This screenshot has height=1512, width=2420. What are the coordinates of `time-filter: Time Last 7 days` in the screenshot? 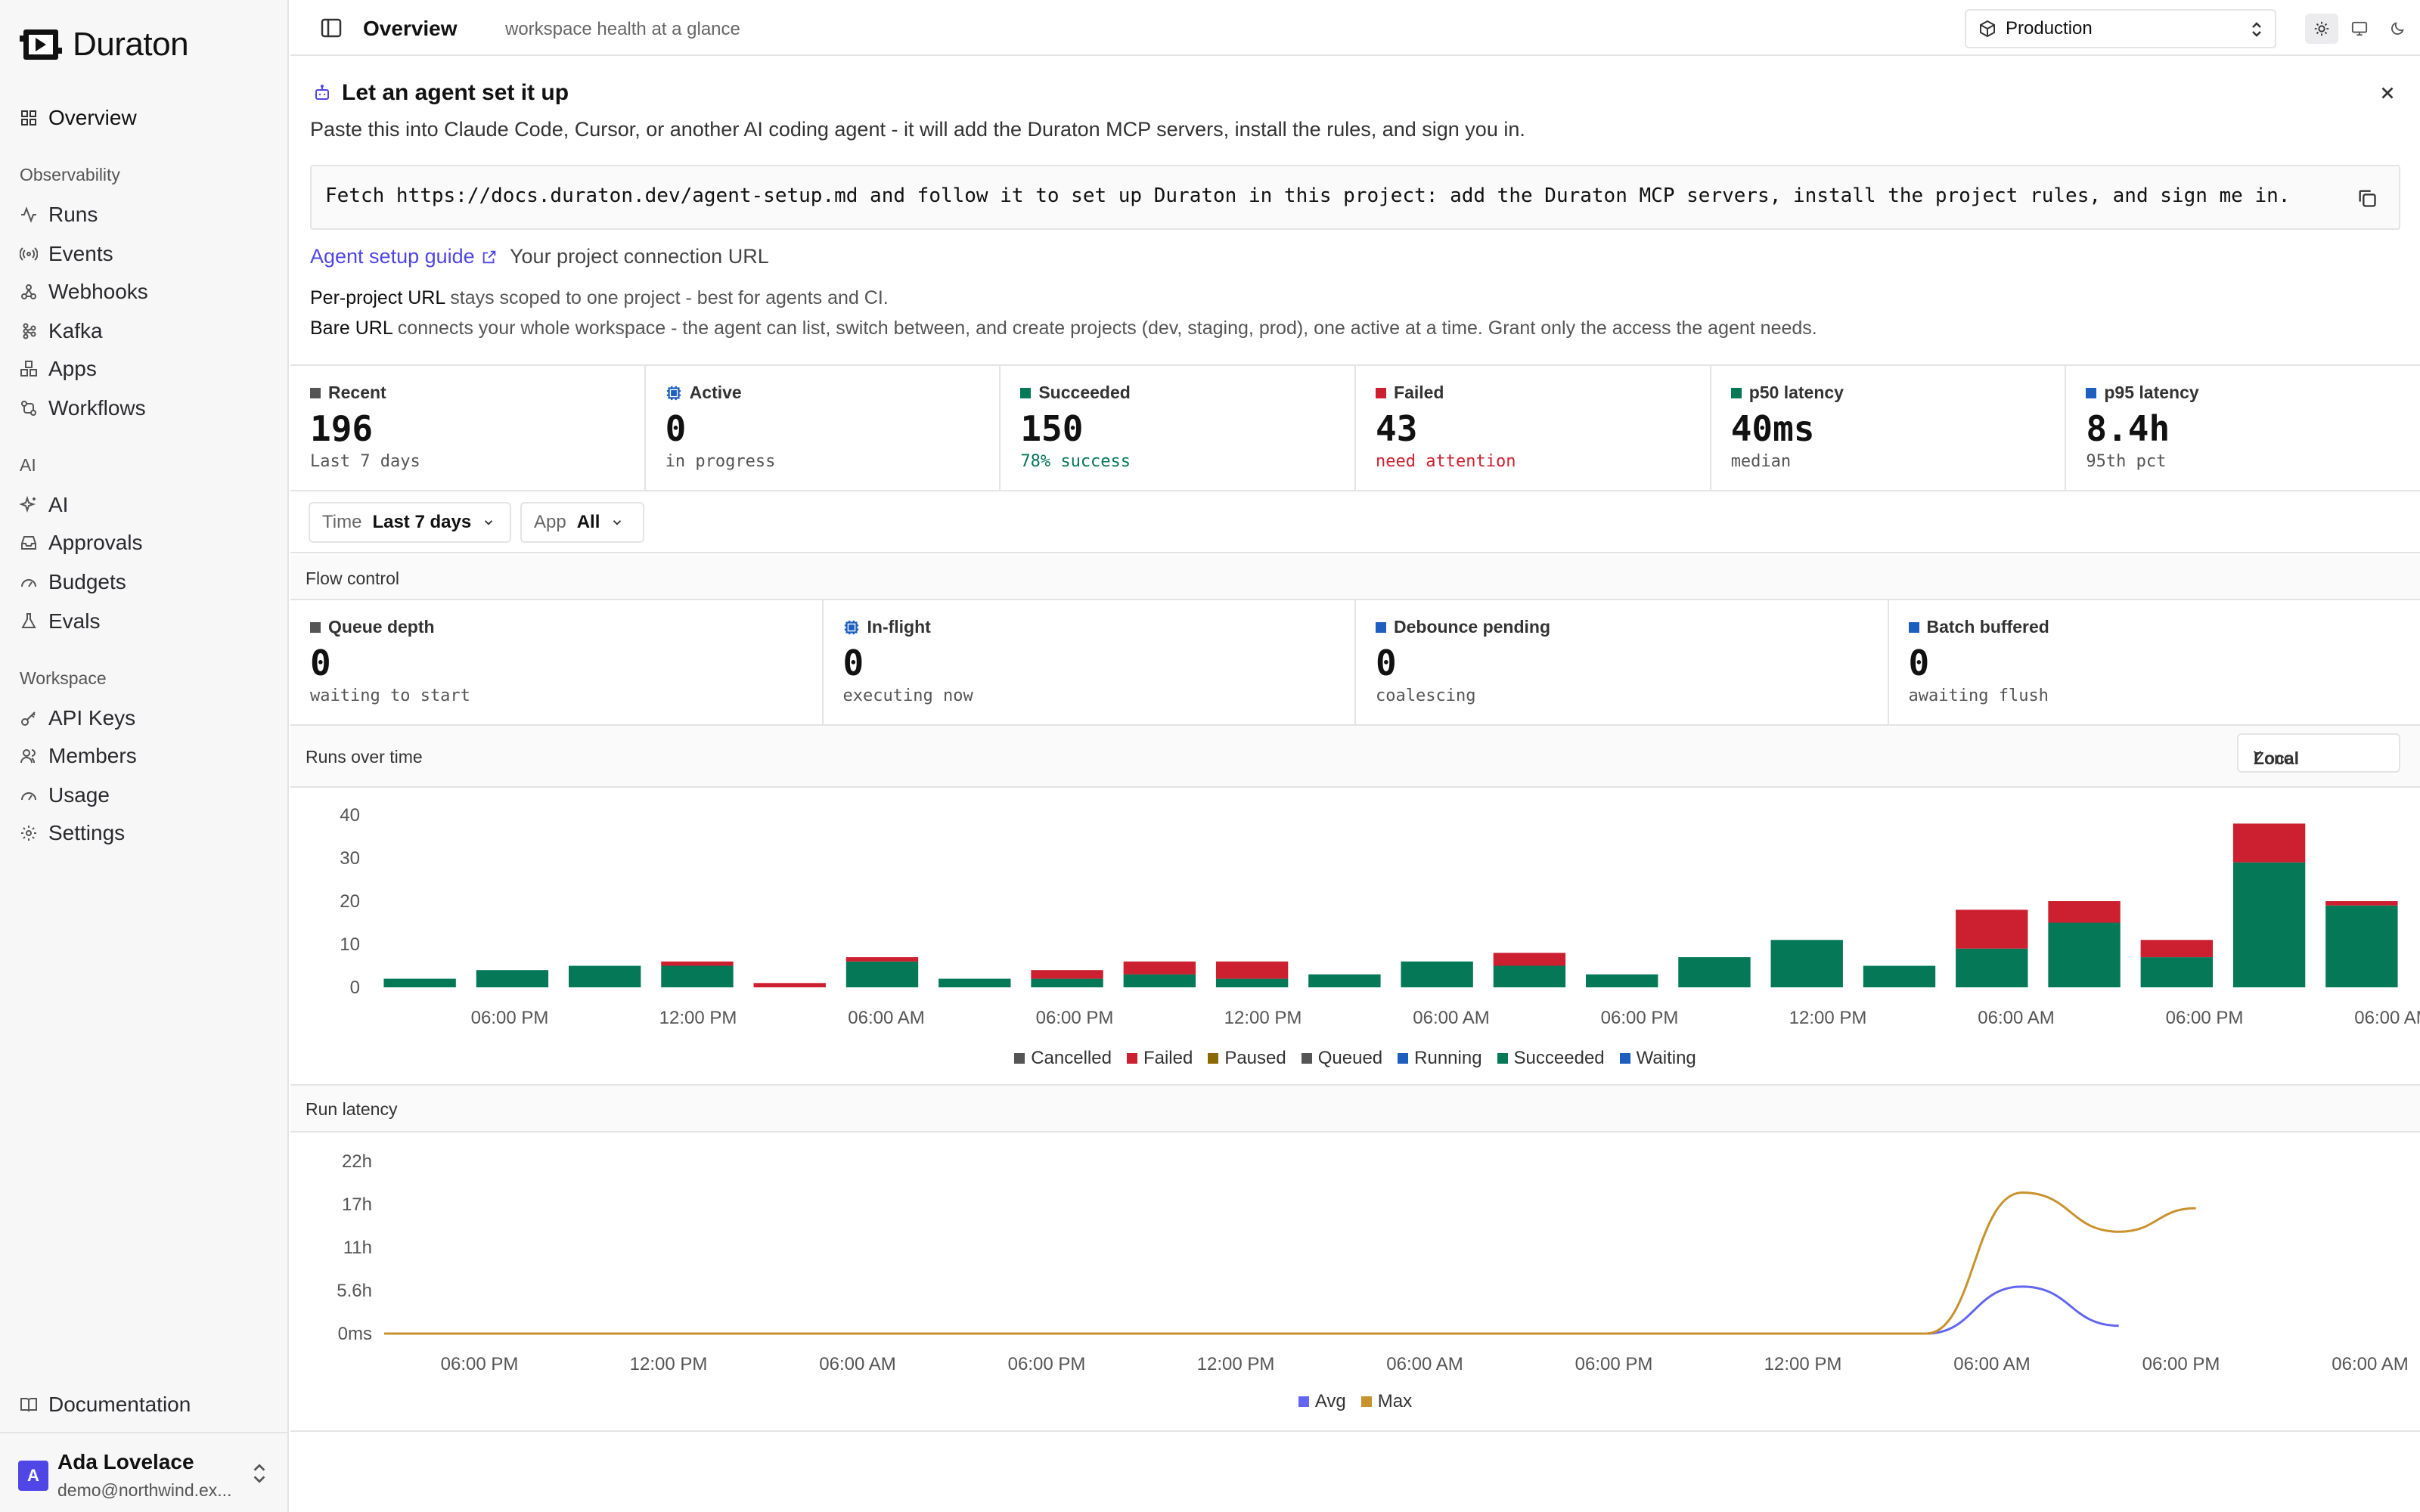 It's located at (410, 522).